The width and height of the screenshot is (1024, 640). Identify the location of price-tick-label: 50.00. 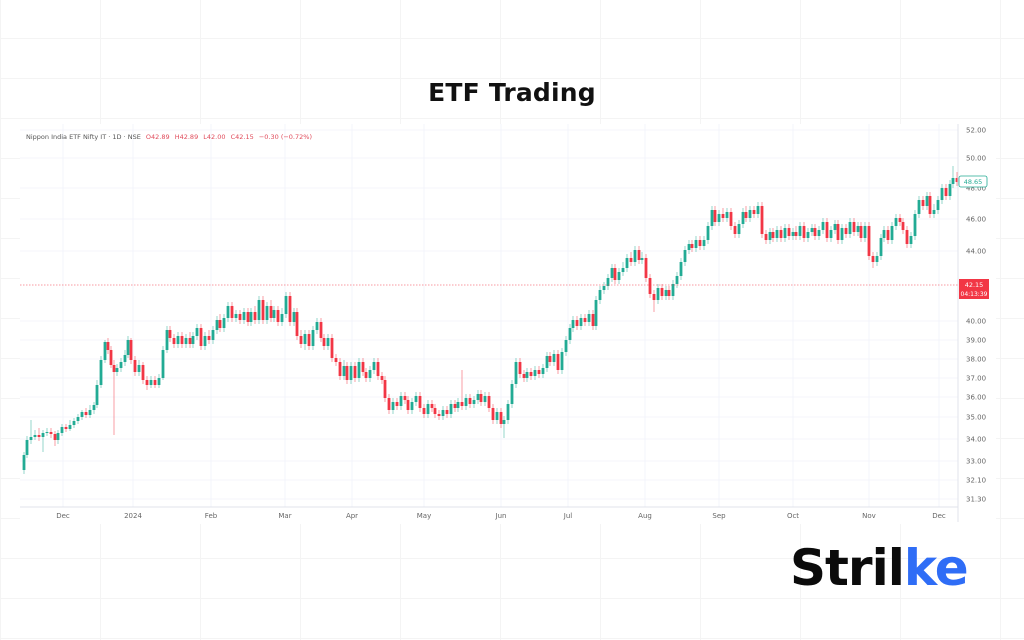
(976, 159).